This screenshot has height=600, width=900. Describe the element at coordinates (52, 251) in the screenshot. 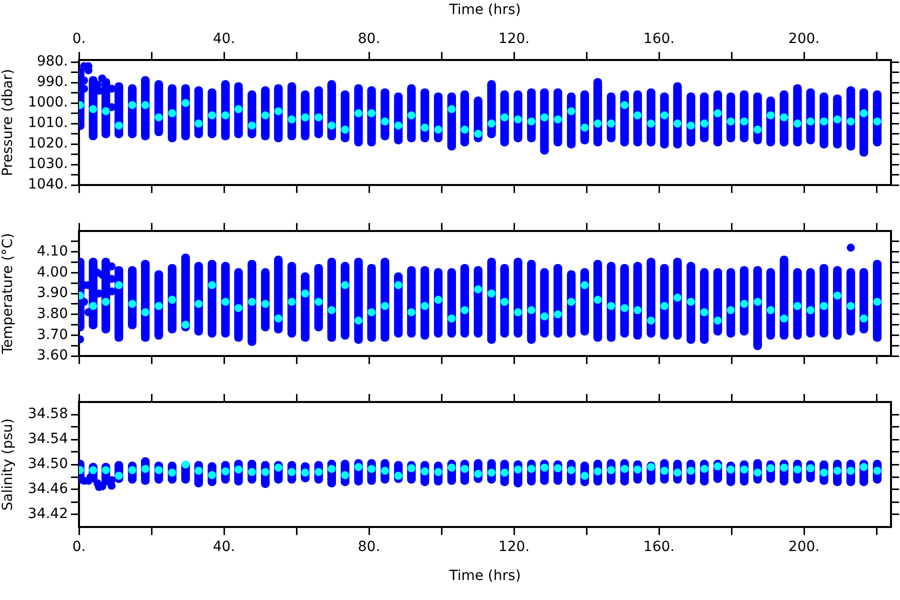

I see `y-tick-label: 4.10` at that location.